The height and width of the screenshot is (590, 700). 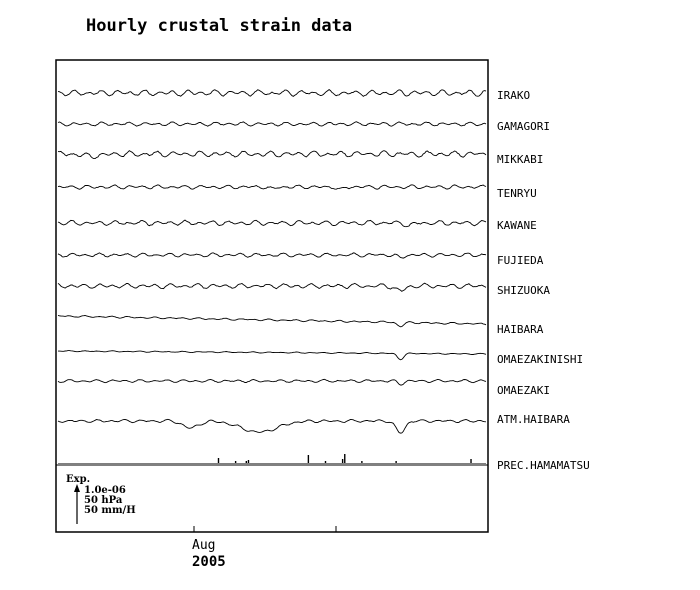 What do you see at coordinates (513, 95) in the screenshot?
I see `station-label-irako: IRAKO` at bounding box center [513, 95].